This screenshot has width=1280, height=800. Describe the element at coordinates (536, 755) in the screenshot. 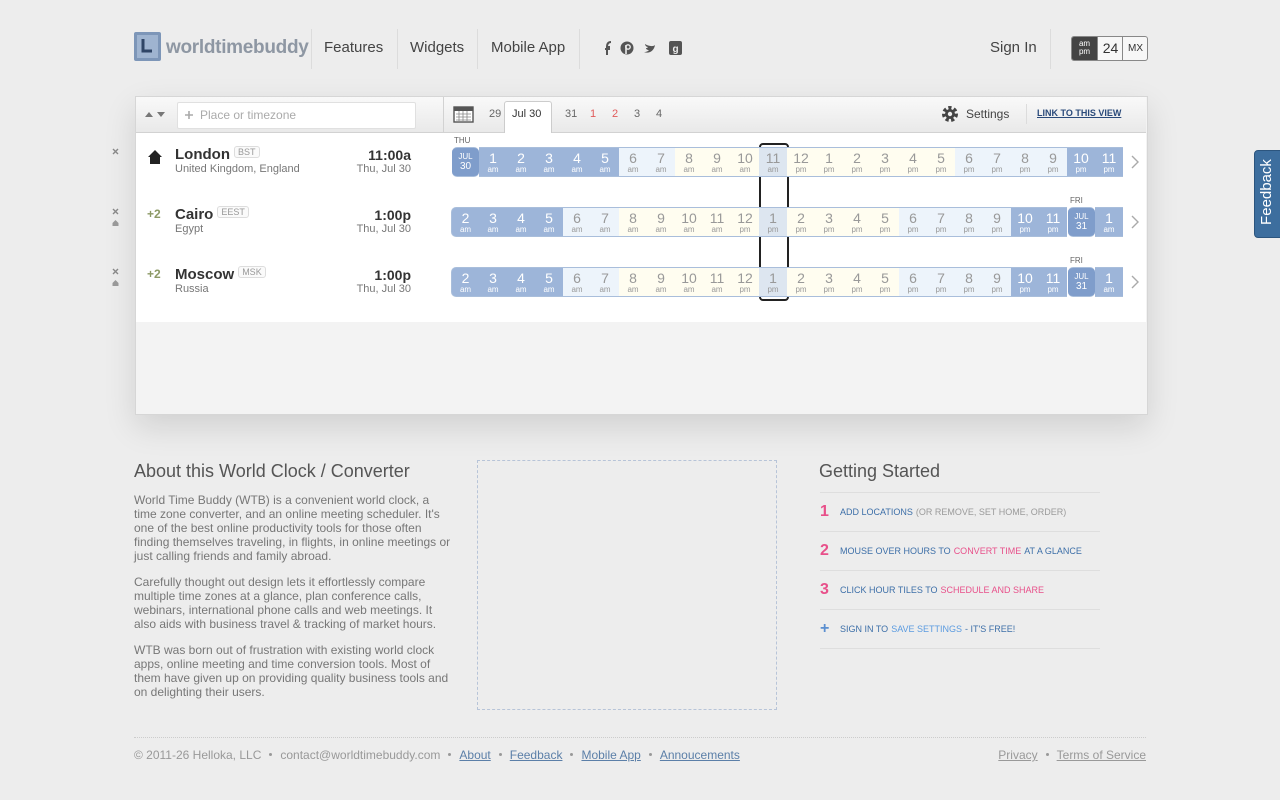

I see `footer-link: Feedback` at that location.